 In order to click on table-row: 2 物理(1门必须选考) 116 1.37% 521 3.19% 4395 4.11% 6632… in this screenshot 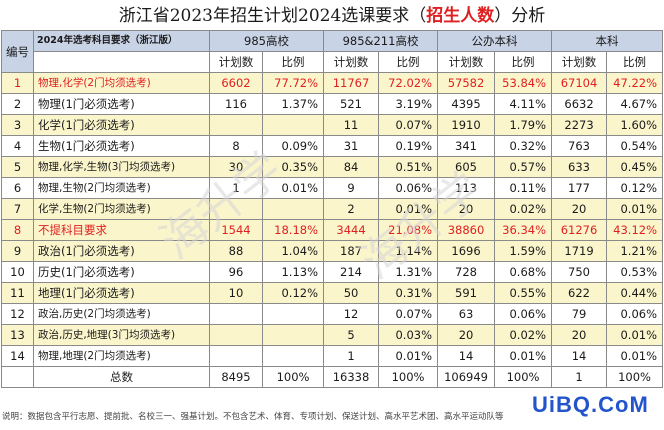, I will do `click(332, 104)`.